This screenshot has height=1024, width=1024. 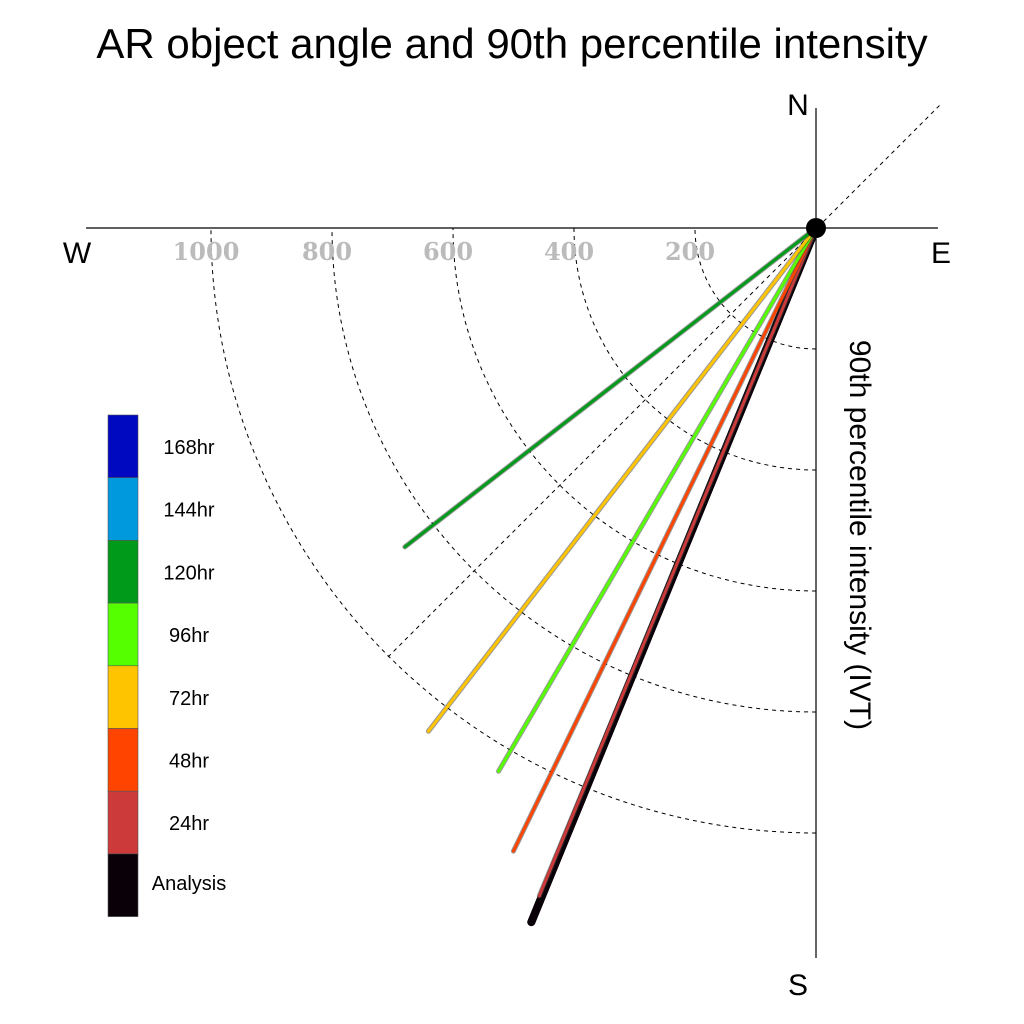 I want to click on legend-swatch-24hr, so click(x=123, y=822).